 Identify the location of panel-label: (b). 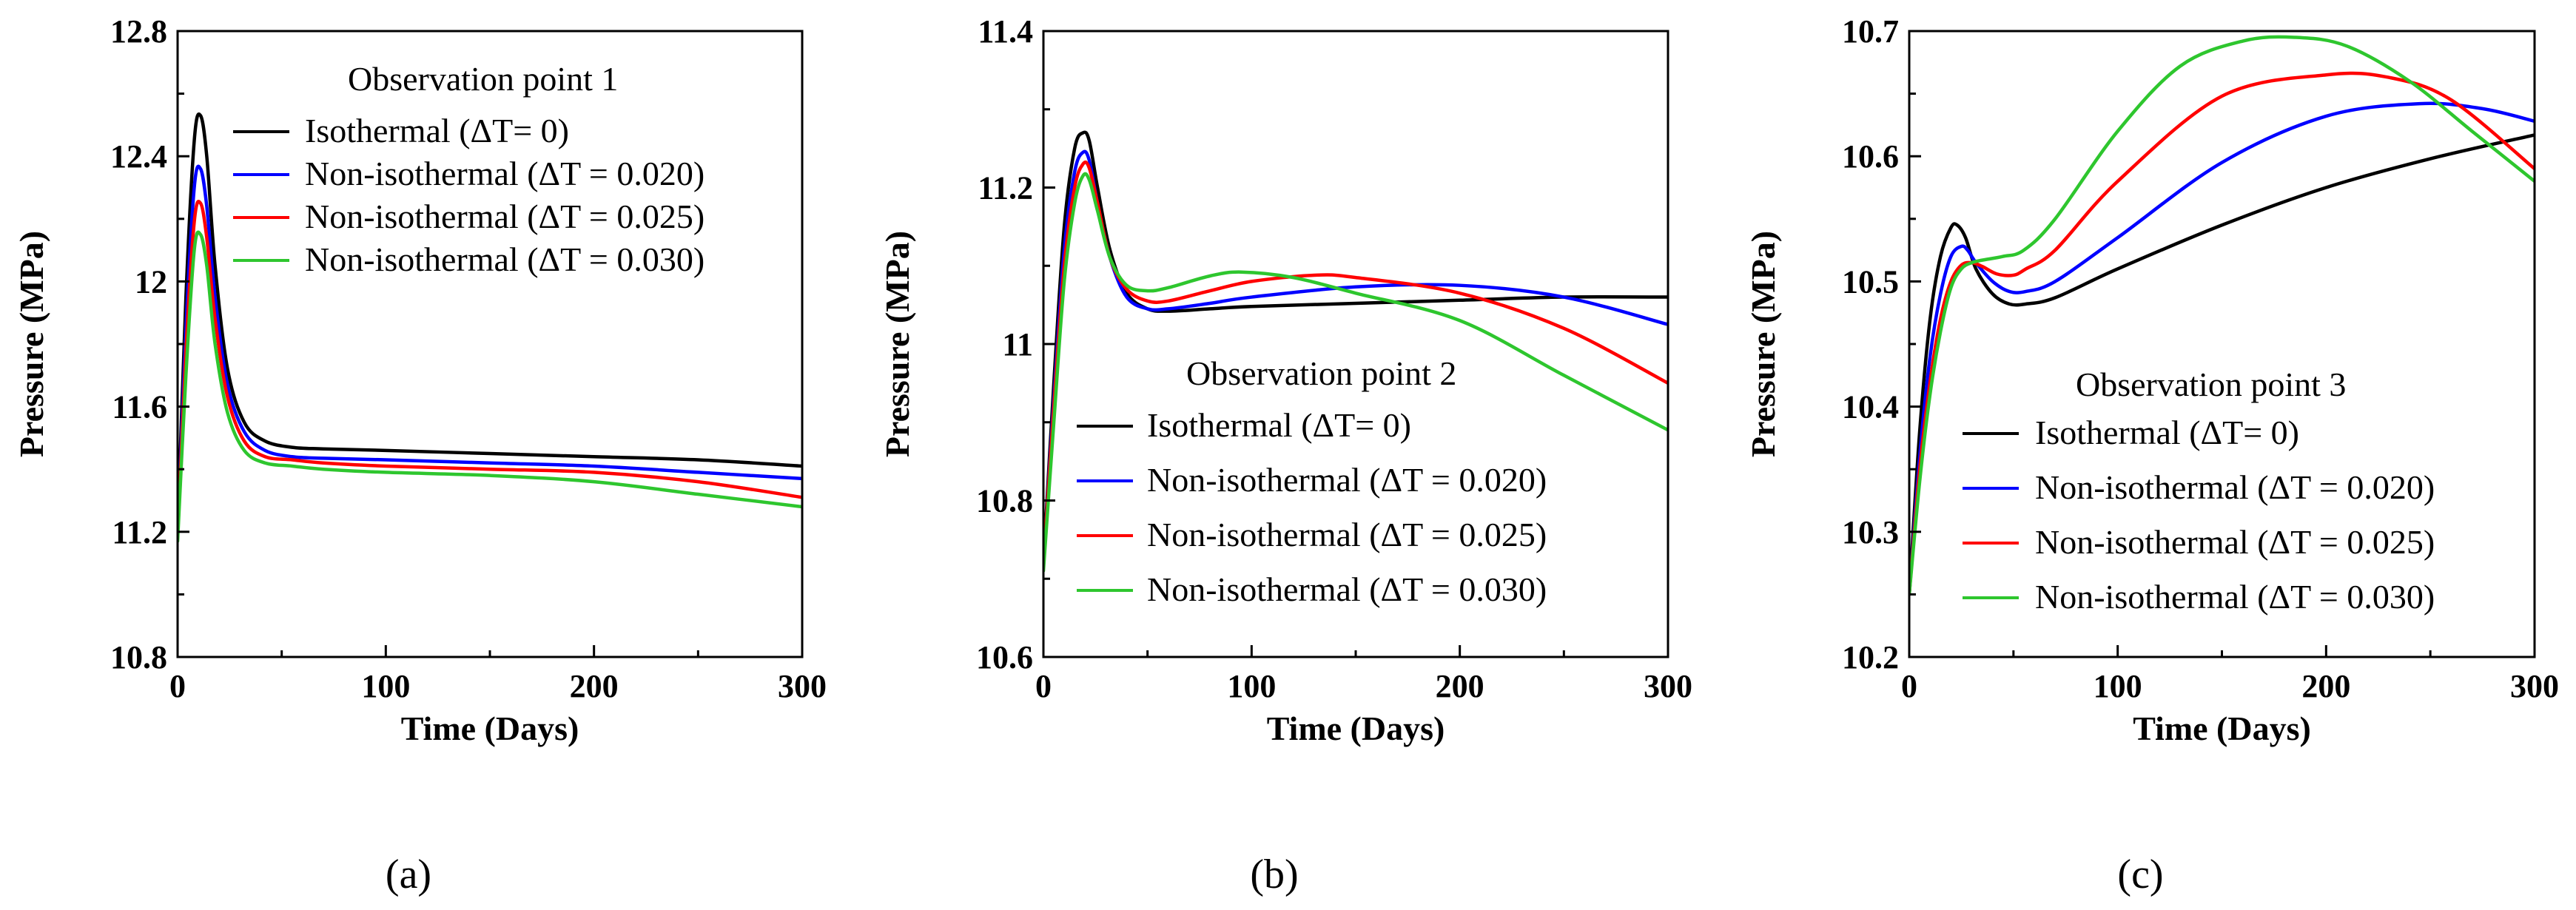
(1274, 874).